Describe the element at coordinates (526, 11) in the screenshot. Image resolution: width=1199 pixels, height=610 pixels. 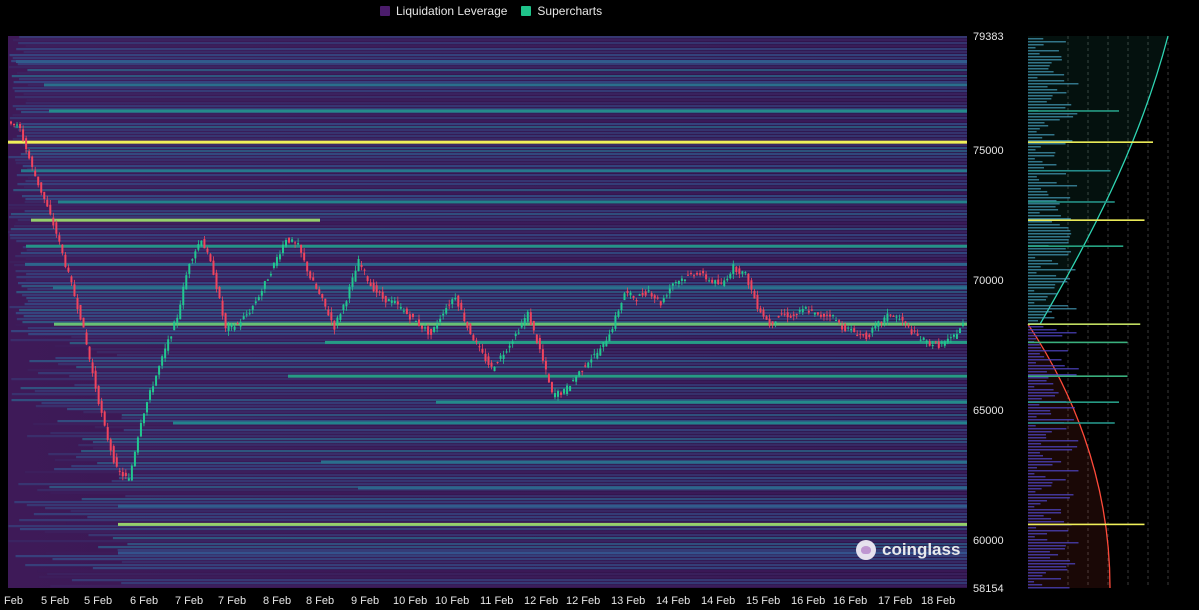
I see `legend-swatch-supercharts` at that location.